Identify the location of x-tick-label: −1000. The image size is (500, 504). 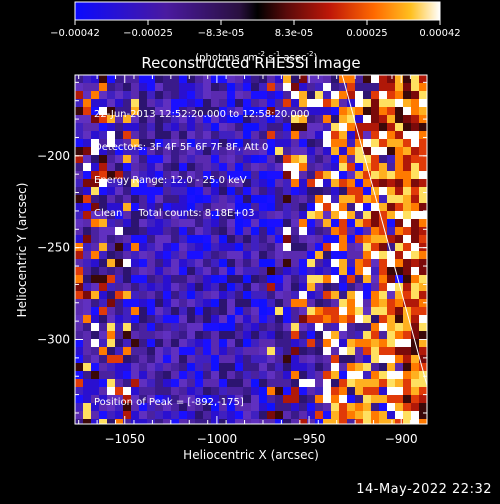
(217, 439).